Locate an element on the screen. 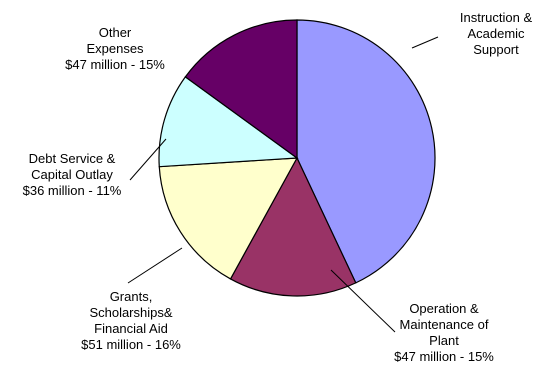  slice-label-1-line-3: $47 million - 15% is located at coordinates (444, 356).